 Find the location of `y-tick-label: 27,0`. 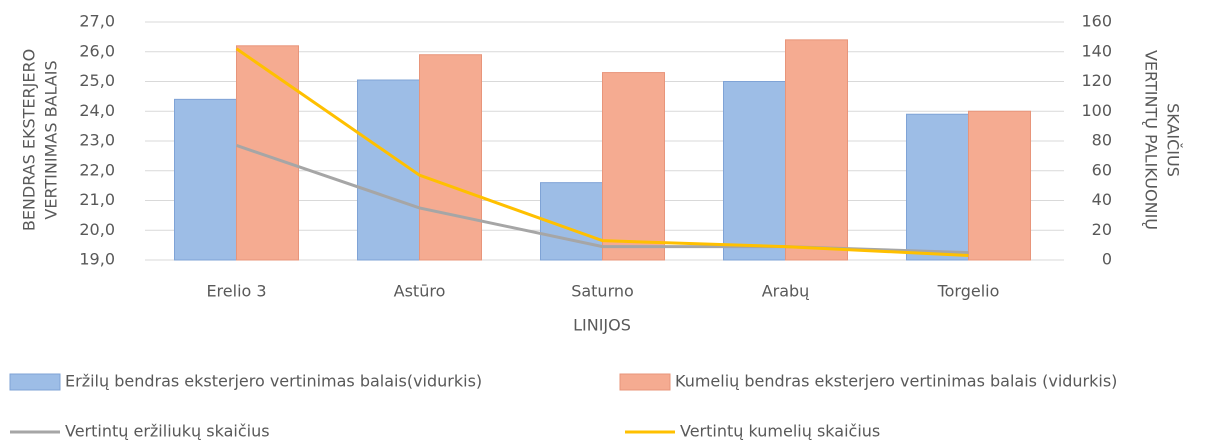

y-tick-label: 27,0 is located at coordinates (97, 21).